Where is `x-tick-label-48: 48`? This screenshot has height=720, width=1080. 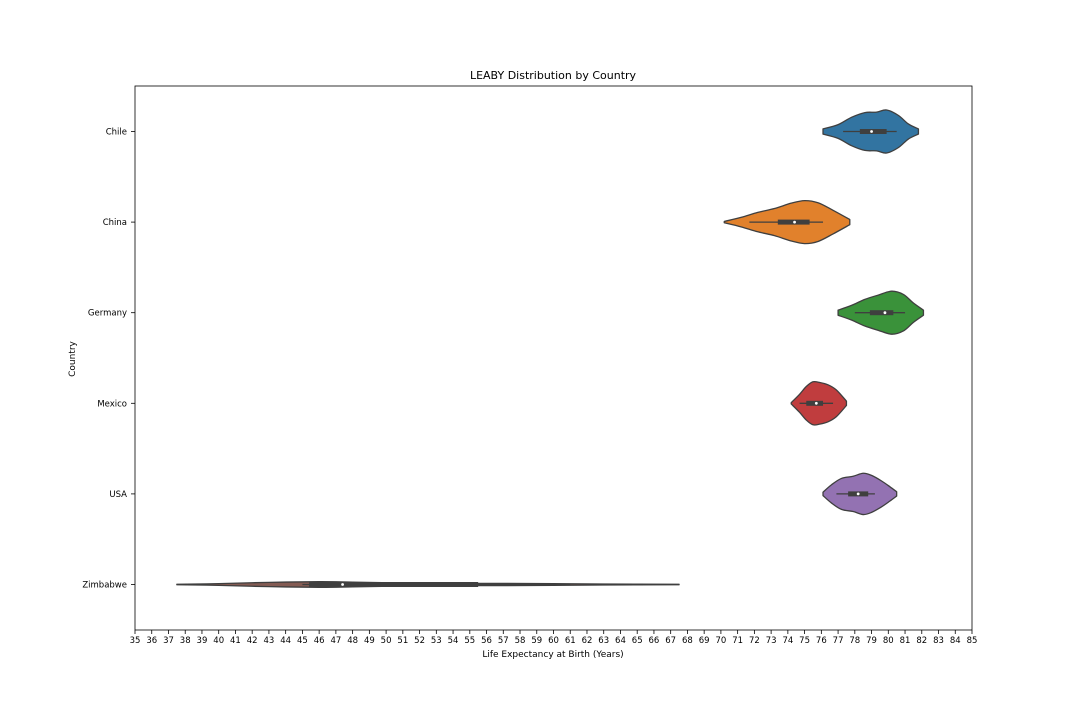
x-tick-label-48: 48 is located at coordinates (352, 641).